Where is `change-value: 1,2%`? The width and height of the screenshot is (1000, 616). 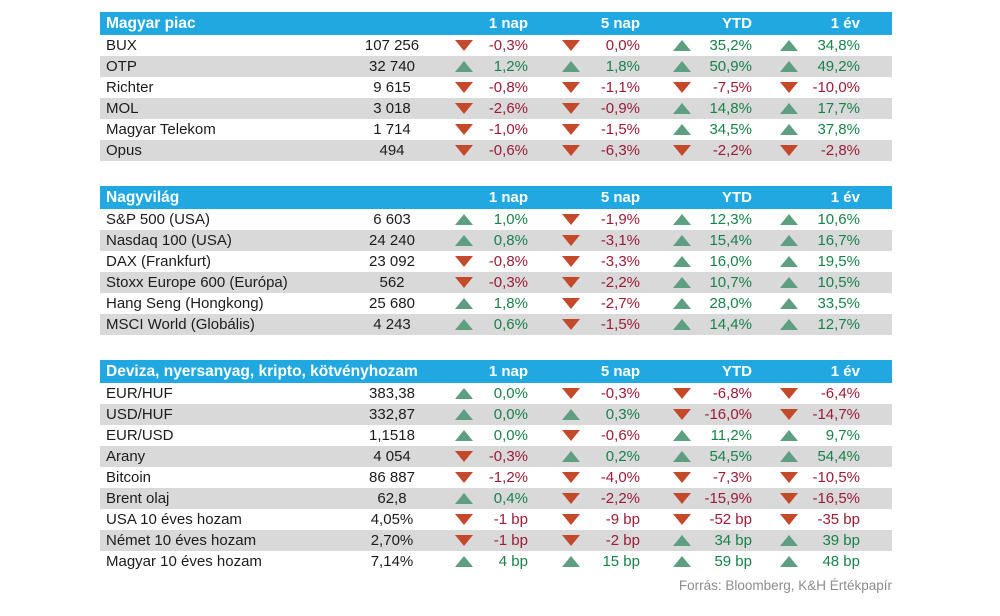
change-value: 1,2% is located at coordinates (510, 66).